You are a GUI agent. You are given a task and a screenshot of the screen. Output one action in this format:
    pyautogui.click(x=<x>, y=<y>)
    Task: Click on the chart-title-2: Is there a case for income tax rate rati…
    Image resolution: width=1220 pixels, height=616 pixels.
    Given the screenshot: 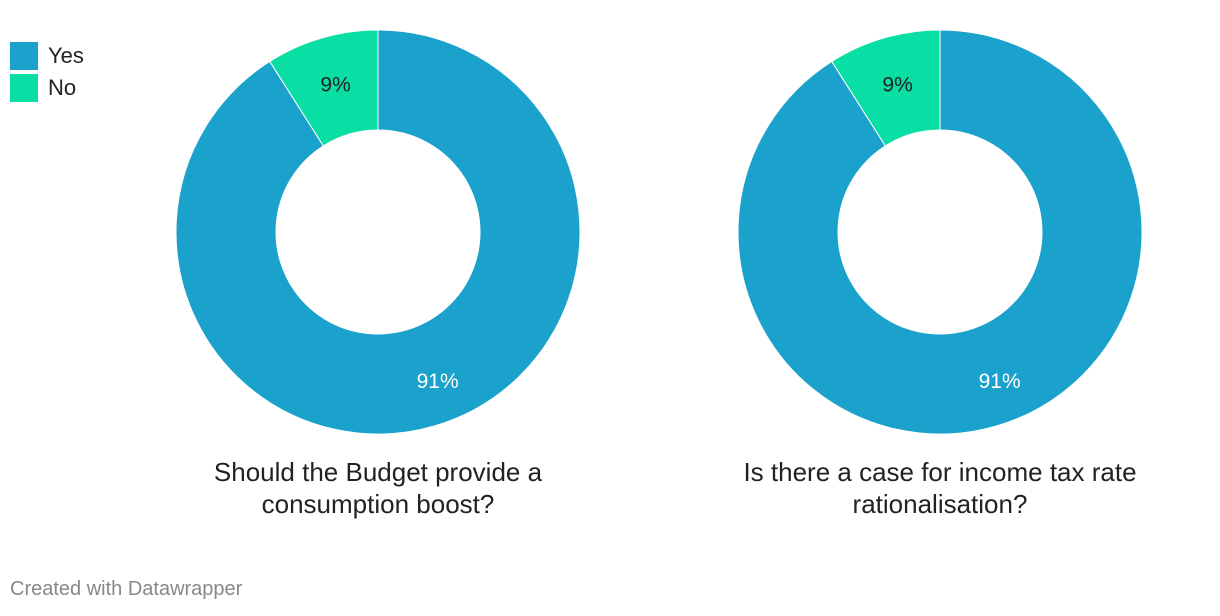 What is the action you would take?
    pyautogui.click(x=940, y=488)
    